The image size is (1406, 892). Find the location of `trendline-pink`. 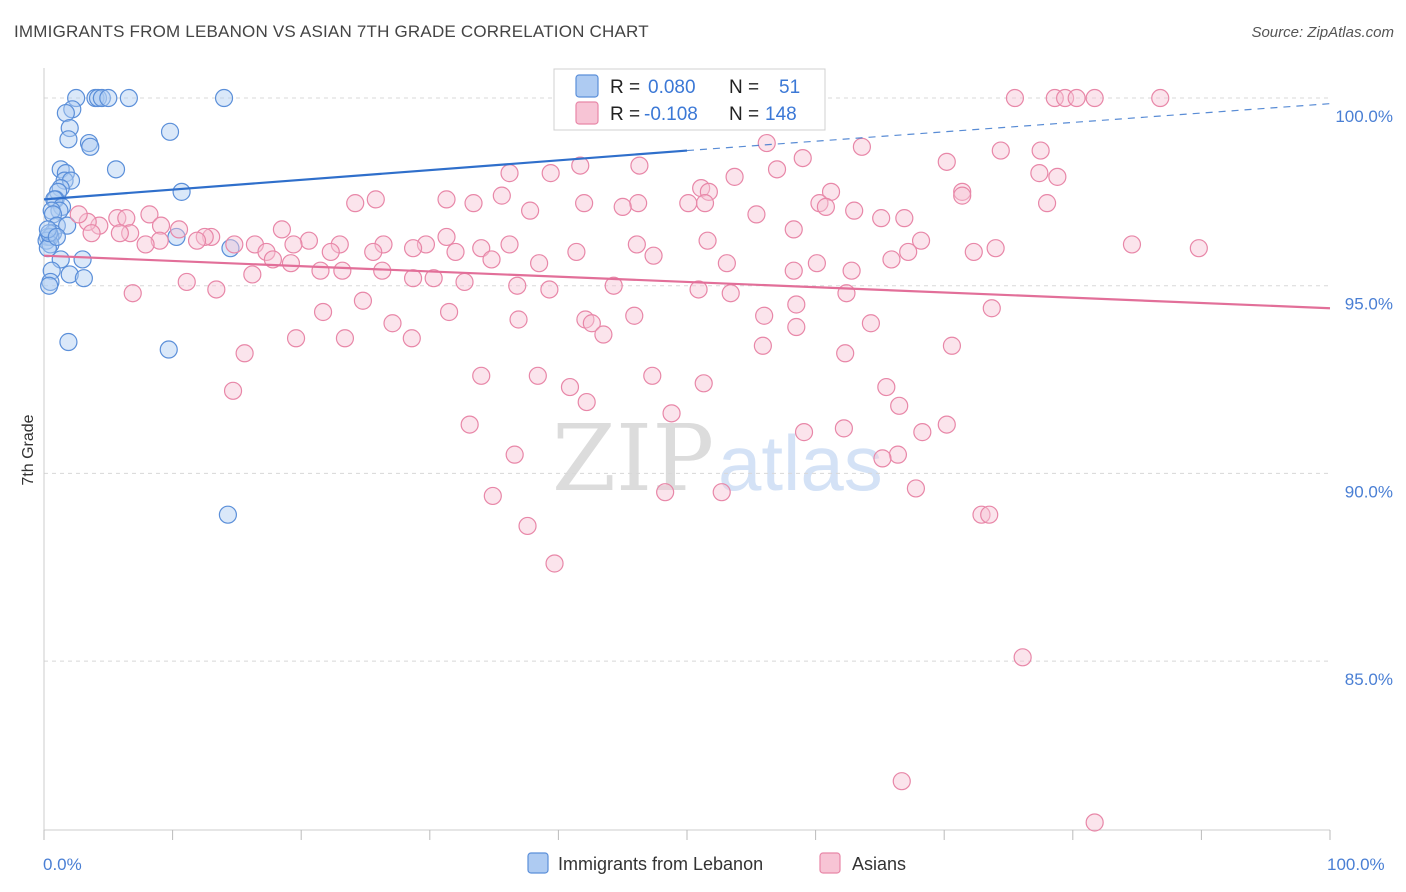

trendline-pink is located at coordinates (687, 282).